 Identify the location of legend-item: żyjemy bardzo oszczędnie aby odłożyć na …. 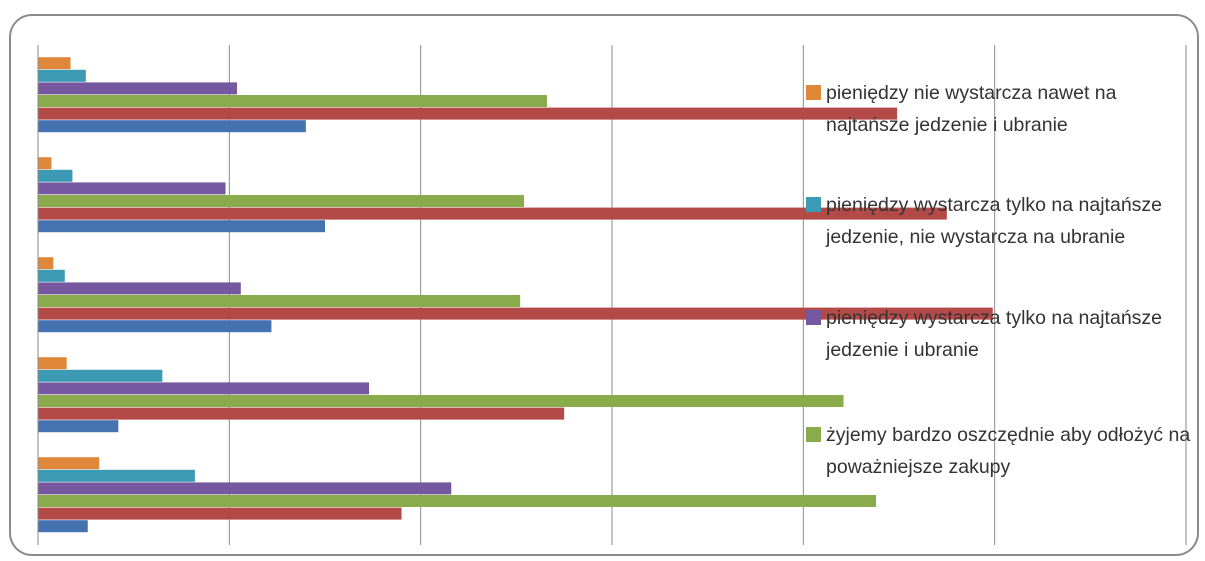
(1001, 451).